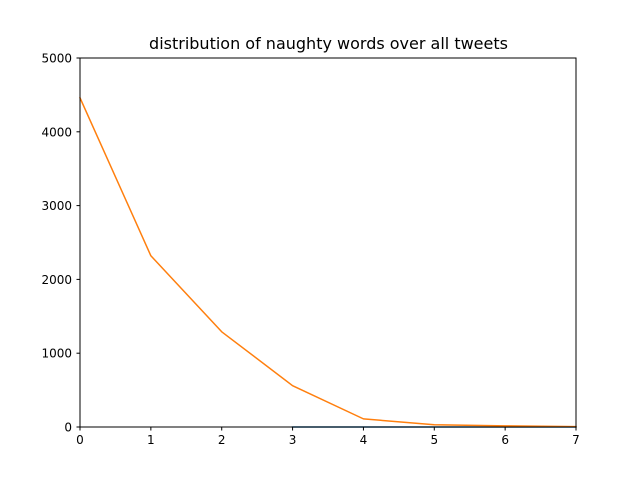 This screenshot has height=480, width=640. What do you see at coordinates (576, 440) in the screenshot?
I see `x-tick-label: 7` at bounding box center [576, 440].